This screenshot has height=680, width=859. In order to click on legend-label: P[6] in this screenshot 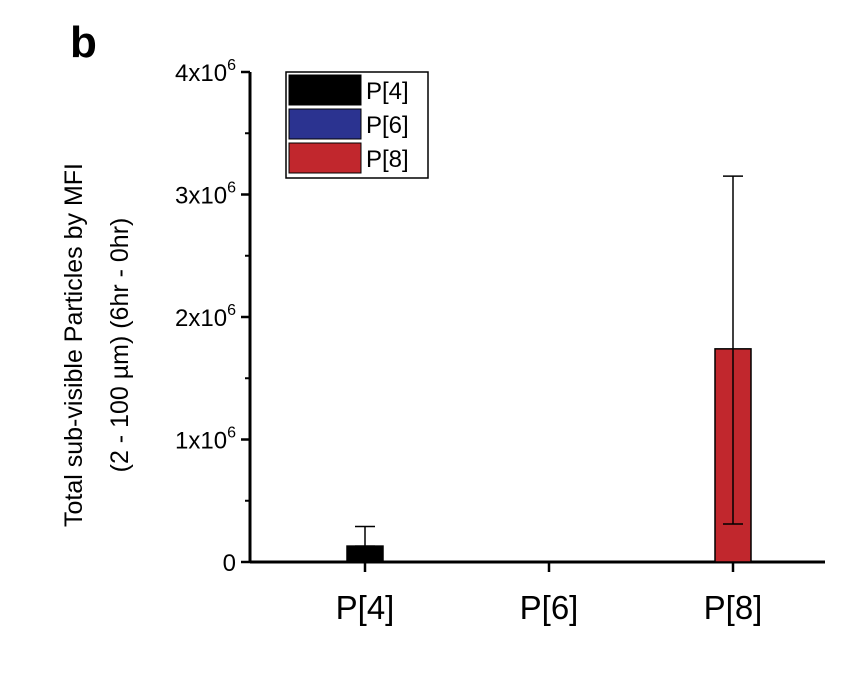, I will do `click(387, 125)`.